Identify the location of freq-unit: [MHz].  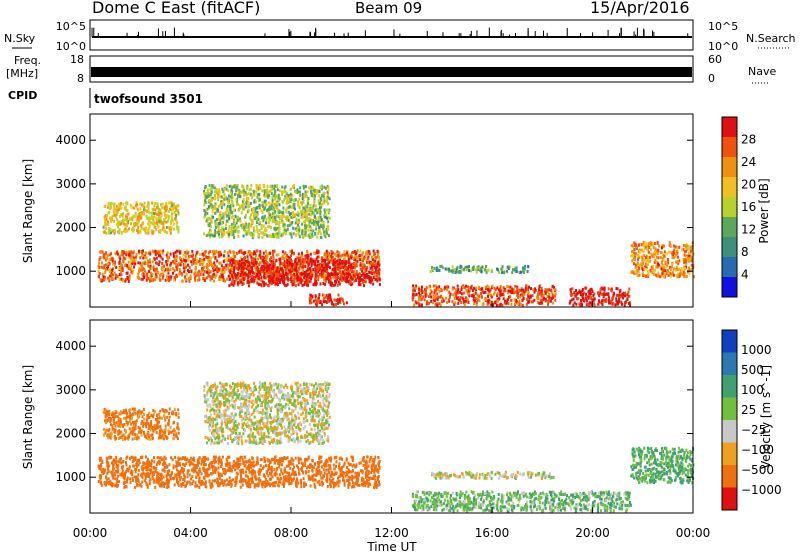
(22, 73).